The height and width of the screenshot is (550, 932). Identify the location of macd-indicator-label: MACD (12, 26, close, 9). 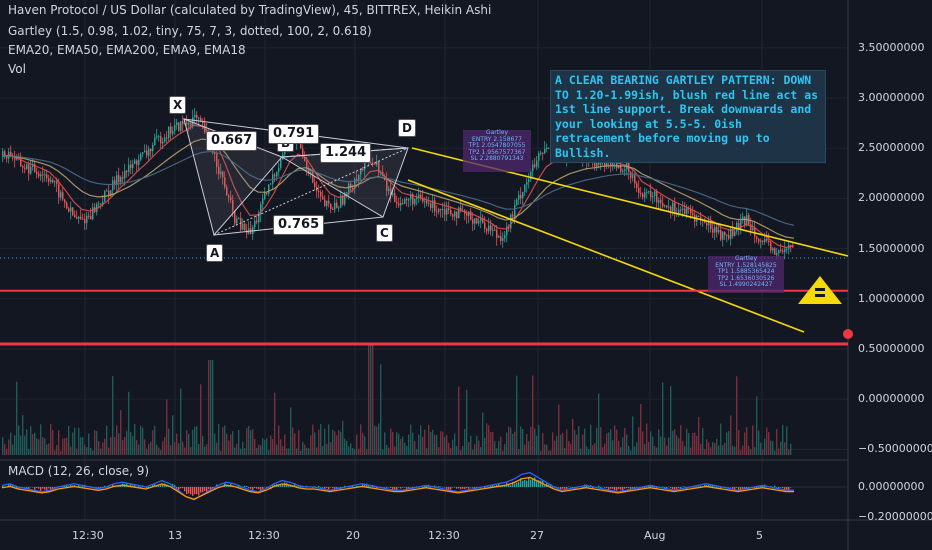
(79, 471).